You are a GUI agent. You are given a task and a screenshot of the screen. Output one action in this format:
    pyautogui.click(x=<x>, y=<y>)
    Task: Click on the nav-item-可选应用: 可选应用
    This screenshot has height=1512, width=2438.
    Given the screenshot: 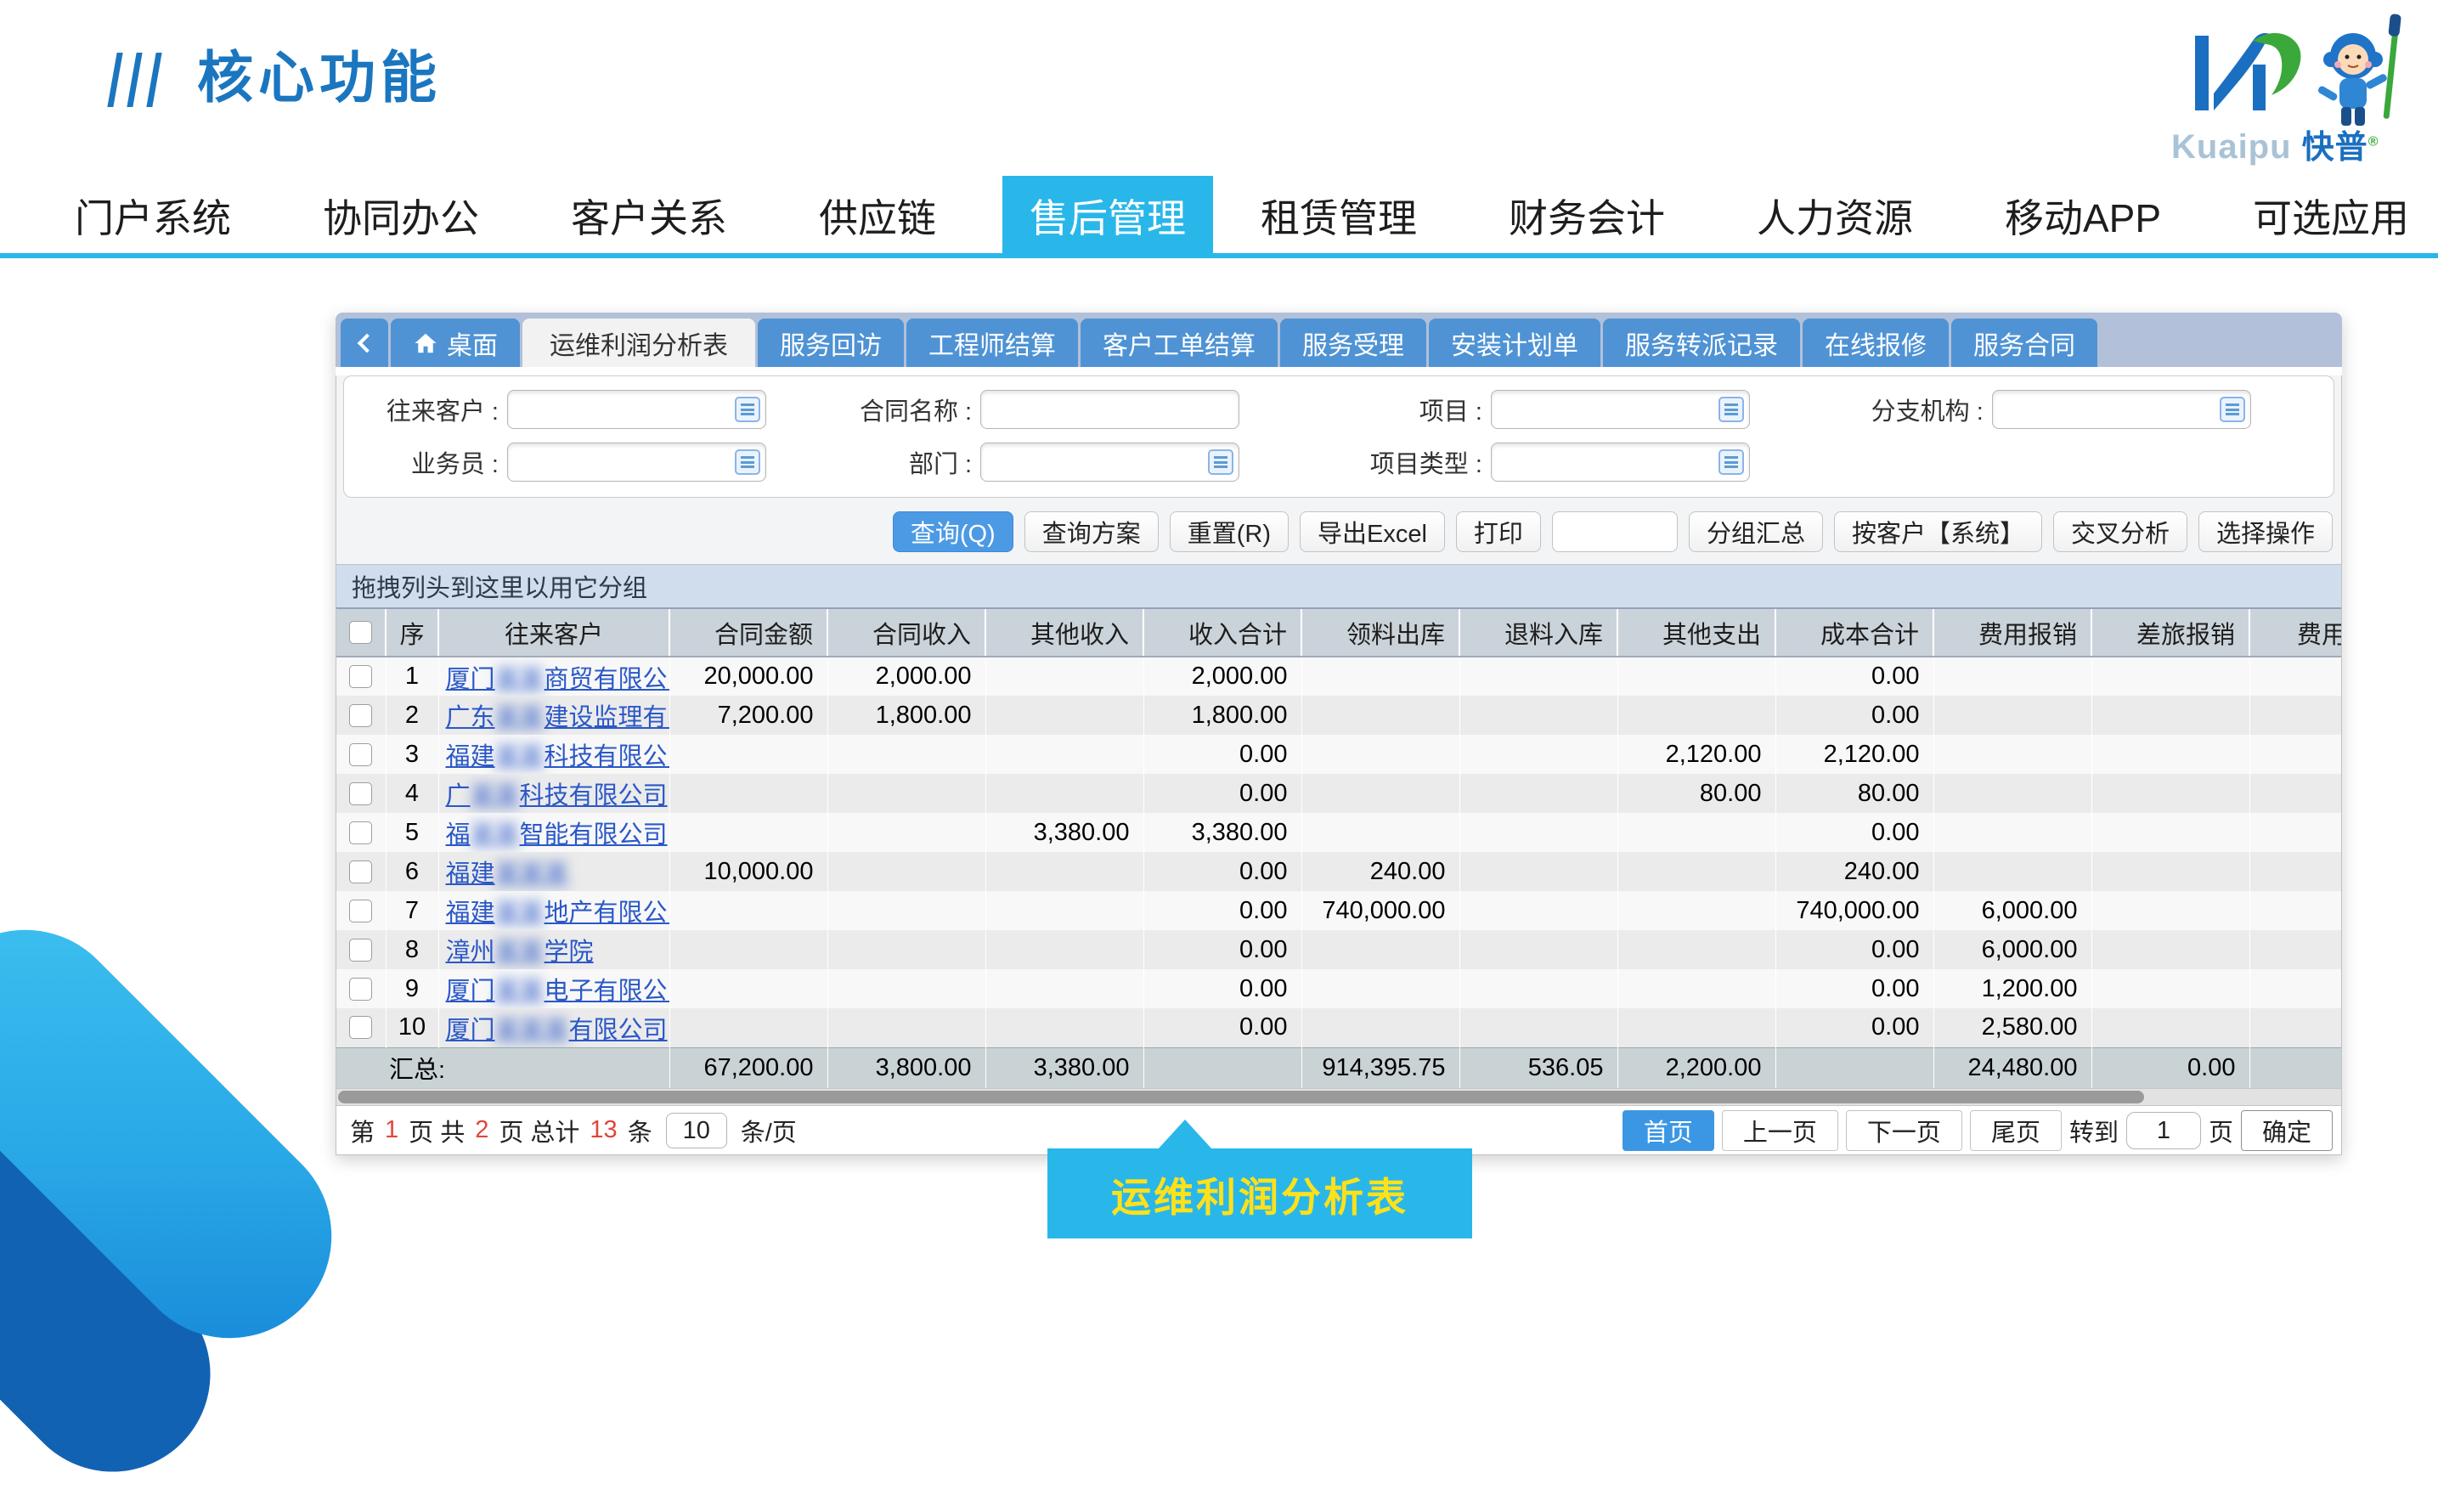 What is the action you would take?
    pyautogui.click(x=2331, y=218)
    